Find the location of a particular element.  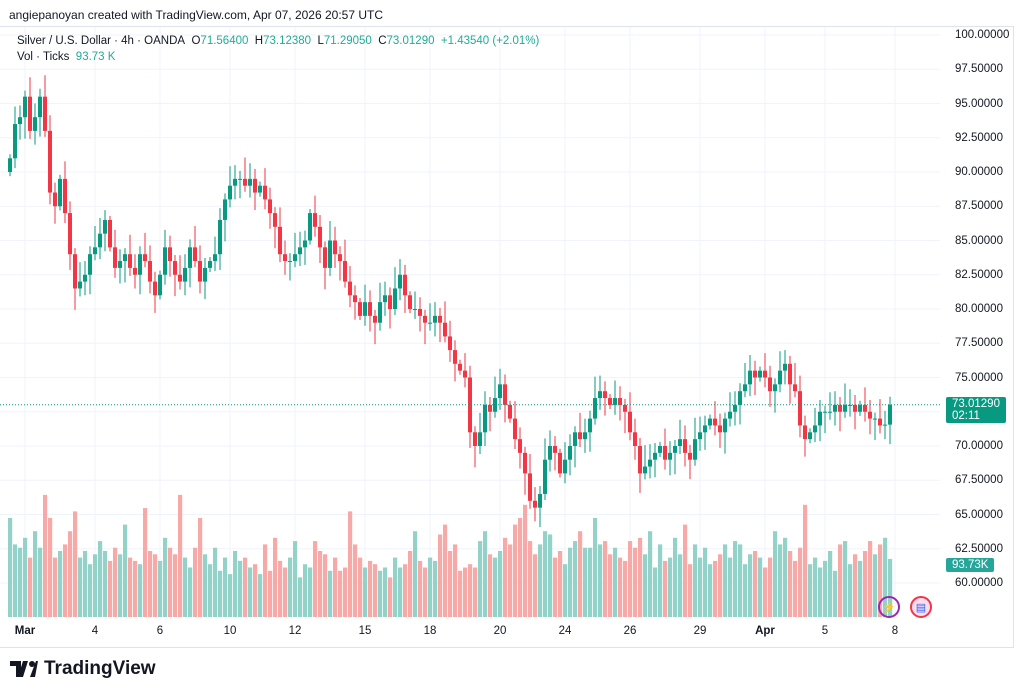

high-value: 73.12380 is located at coordinates (287, 41).